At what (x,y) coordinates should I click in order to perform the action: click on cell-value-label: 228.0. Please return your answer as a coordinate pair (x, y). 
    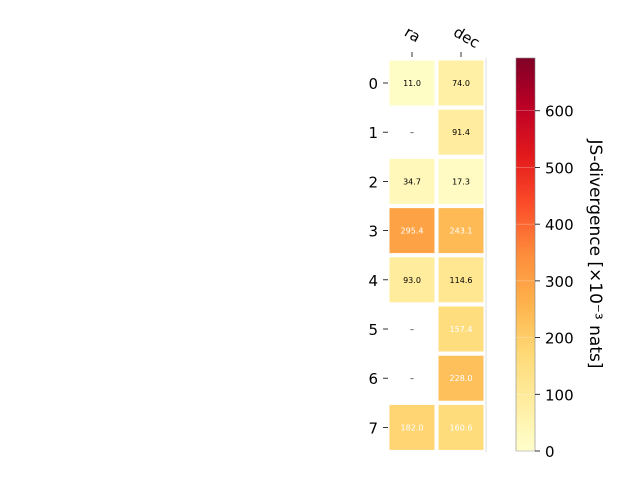
    Looking at the image, I should click on (461, 378).